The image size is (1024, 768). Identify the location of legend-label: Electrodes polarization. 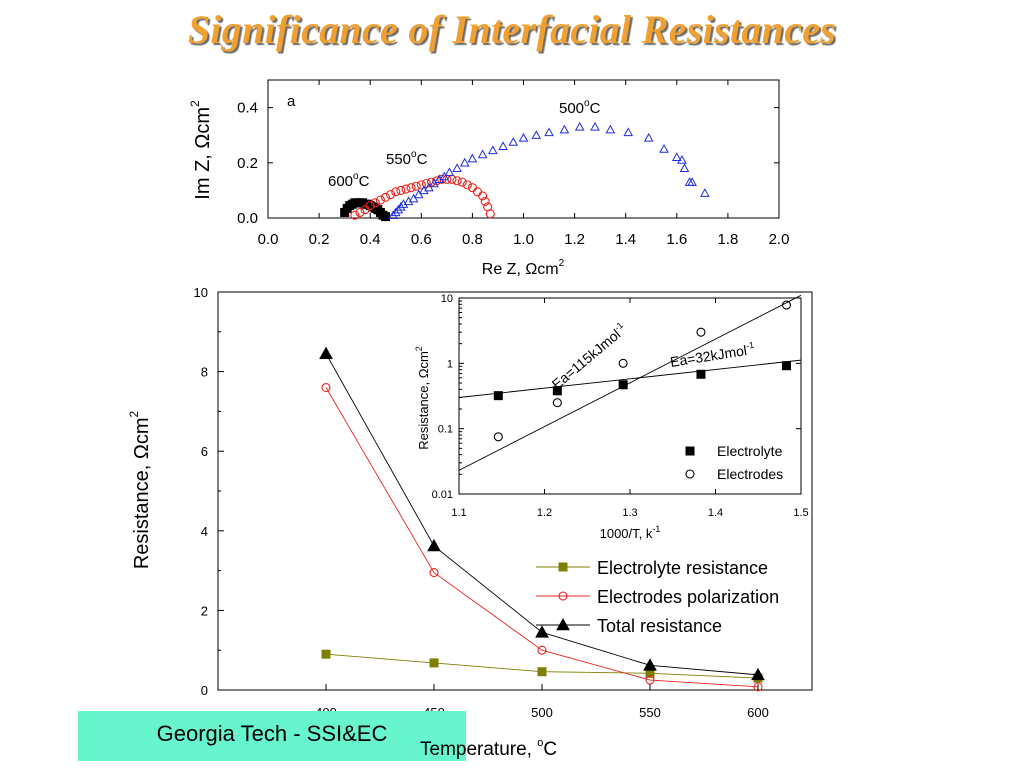
(688, 597).